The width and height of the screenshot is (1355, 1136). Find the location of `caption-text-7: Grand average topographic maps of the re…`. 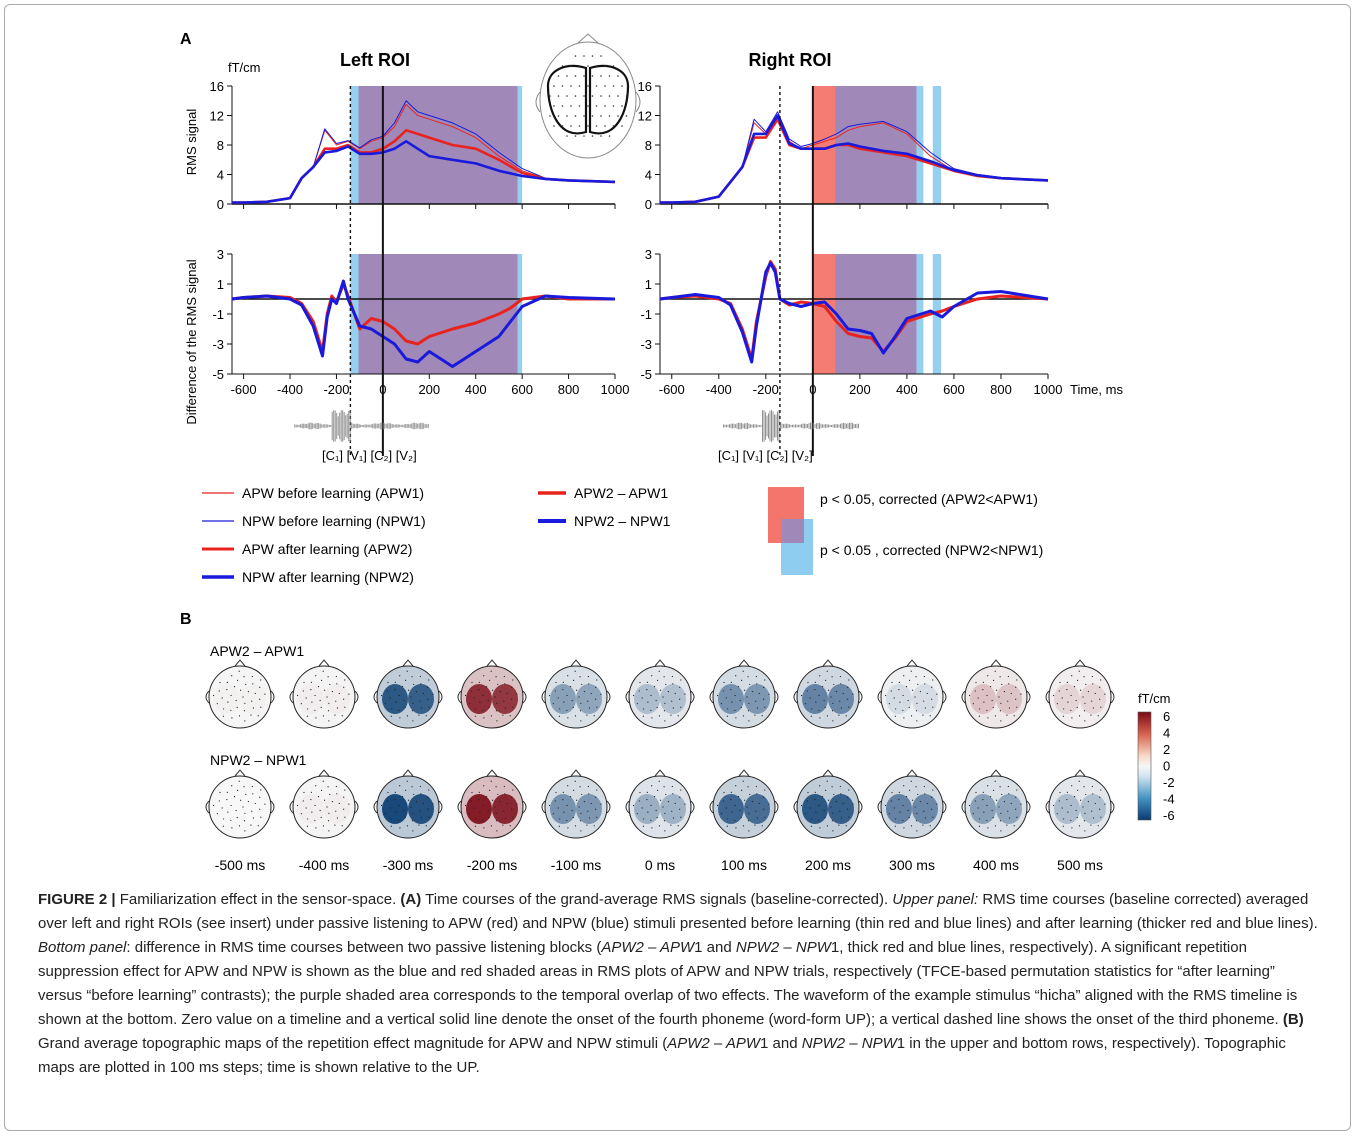

caption-text-7: Grand average topographic maps of the re… is located at coordinates (353, 1043).